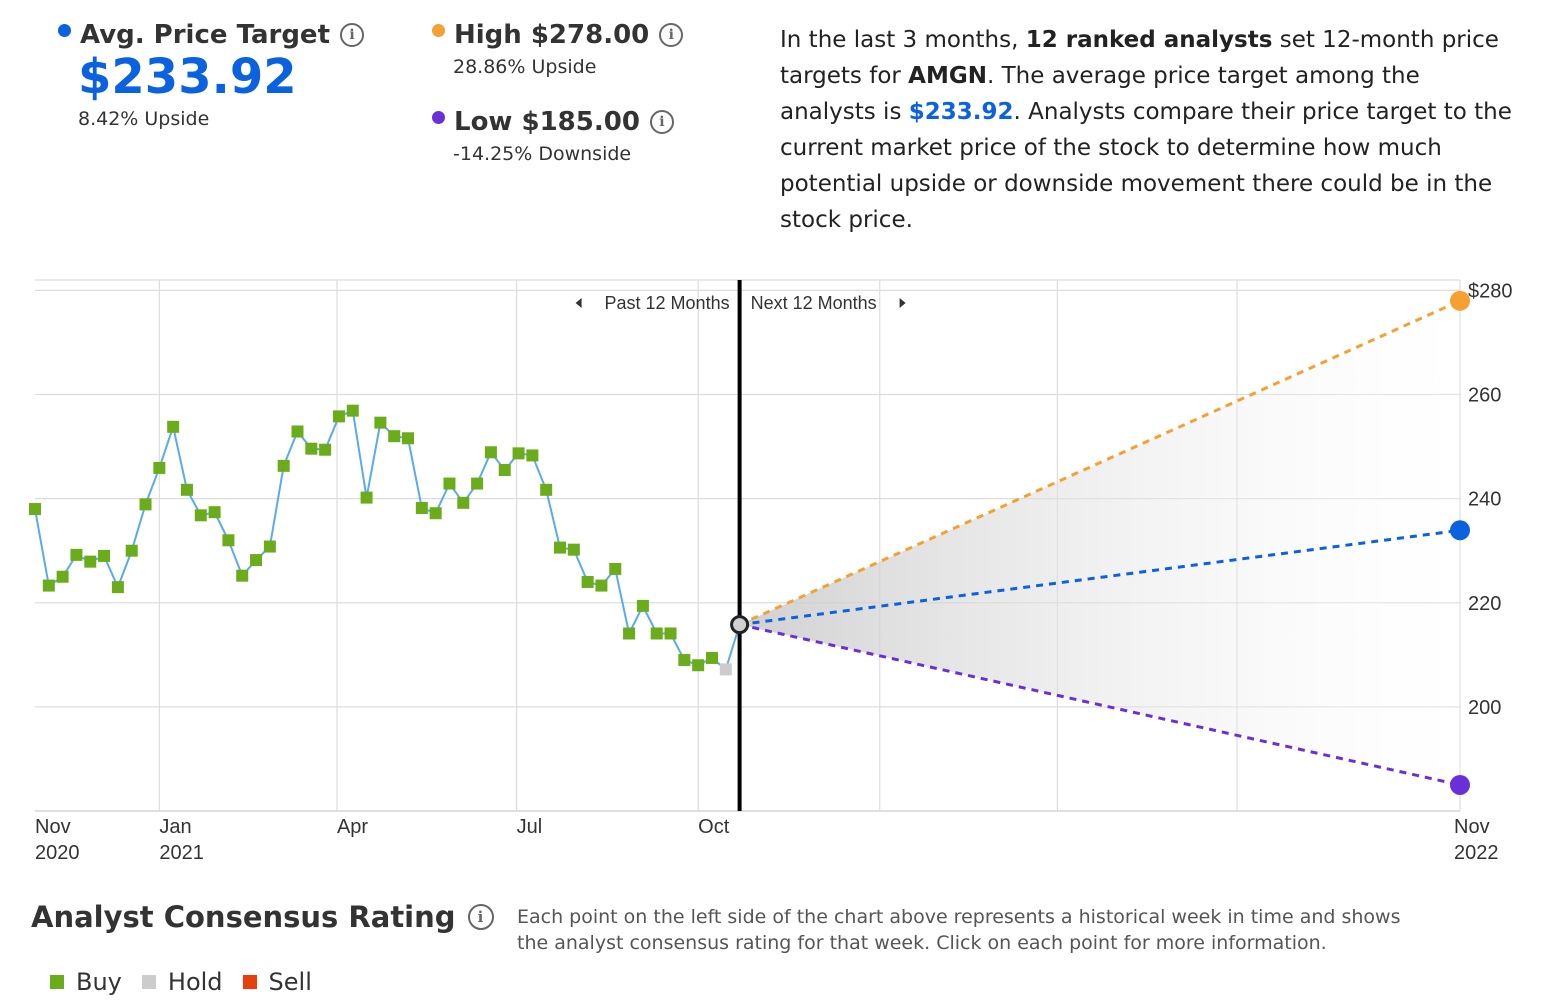 This screenshot has height=1008, width=1549. I want to click on rating-points, so click(380, 540).